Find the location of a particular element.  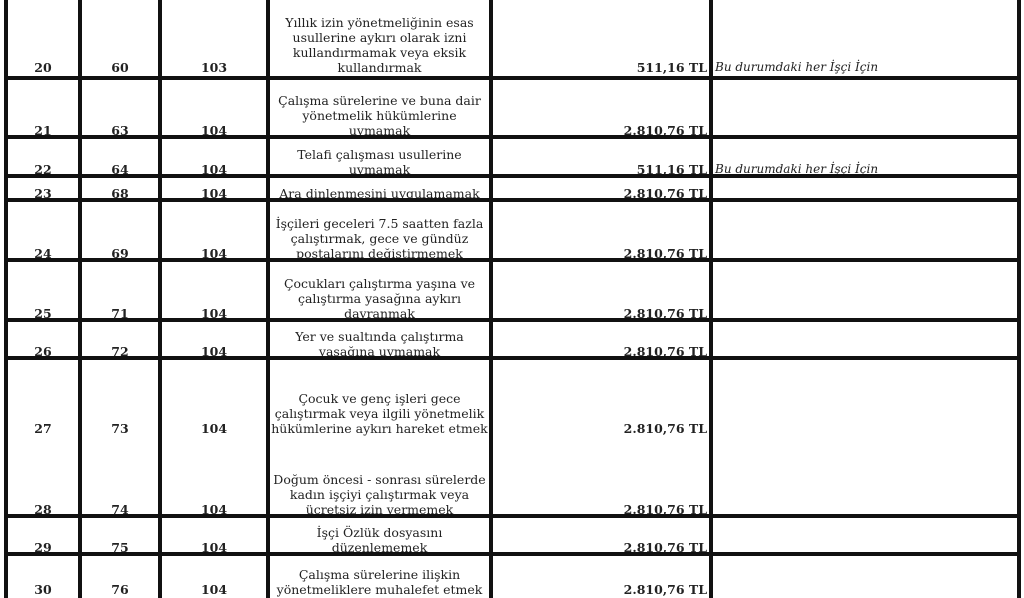

article-number: 73 is located at coordinates (122, 398).